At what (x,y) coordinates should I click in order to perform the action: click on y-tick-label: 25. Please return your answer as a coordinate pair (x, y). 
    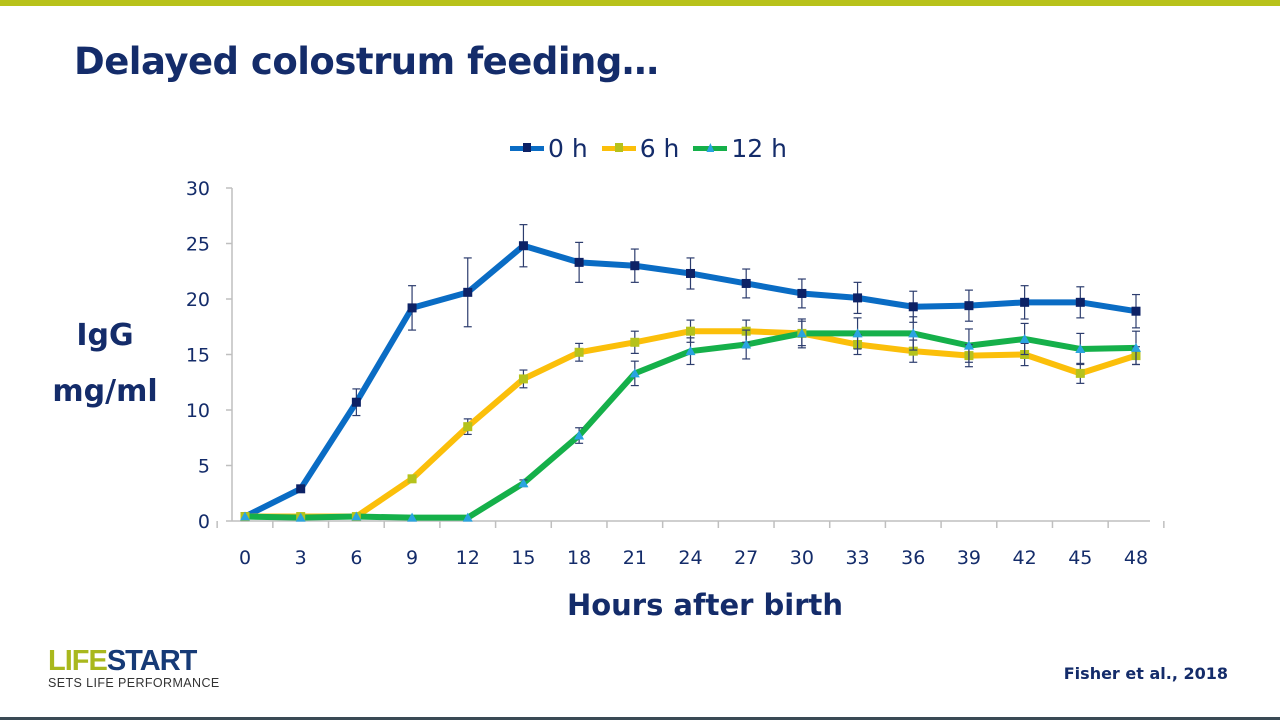
    Looking at the image, I should click on (198, 245).